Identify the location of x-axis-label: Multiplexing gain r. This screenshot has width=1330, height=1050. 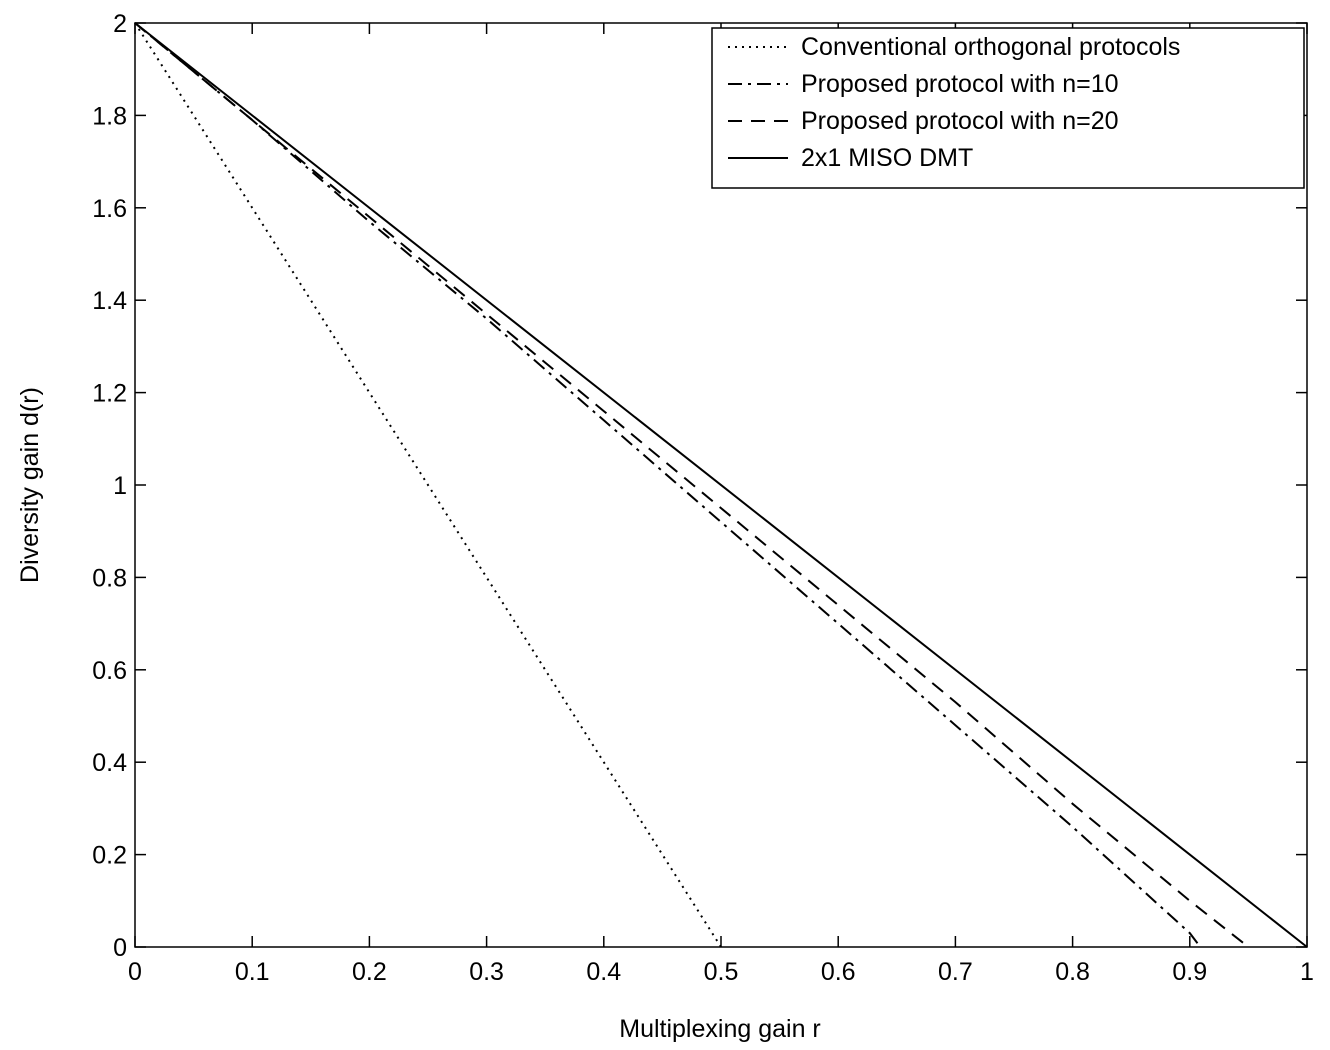
(720, 1029).